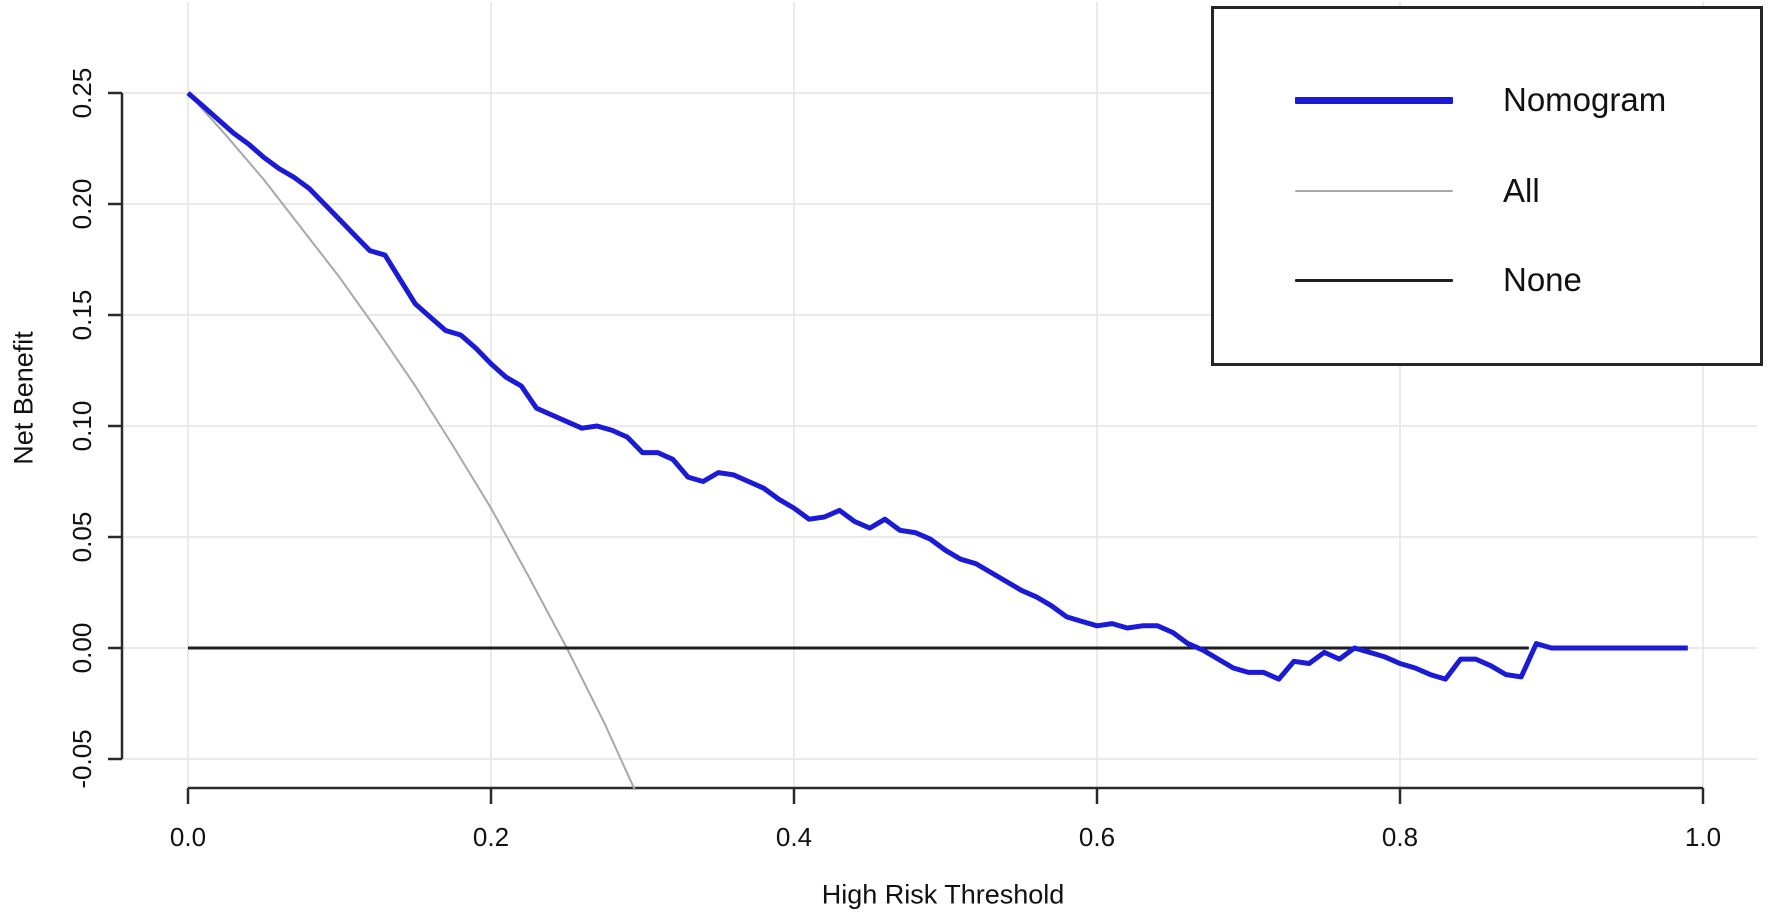  I want to click on legend-entry-nomogram: Nomogram, so click(1487, 100).